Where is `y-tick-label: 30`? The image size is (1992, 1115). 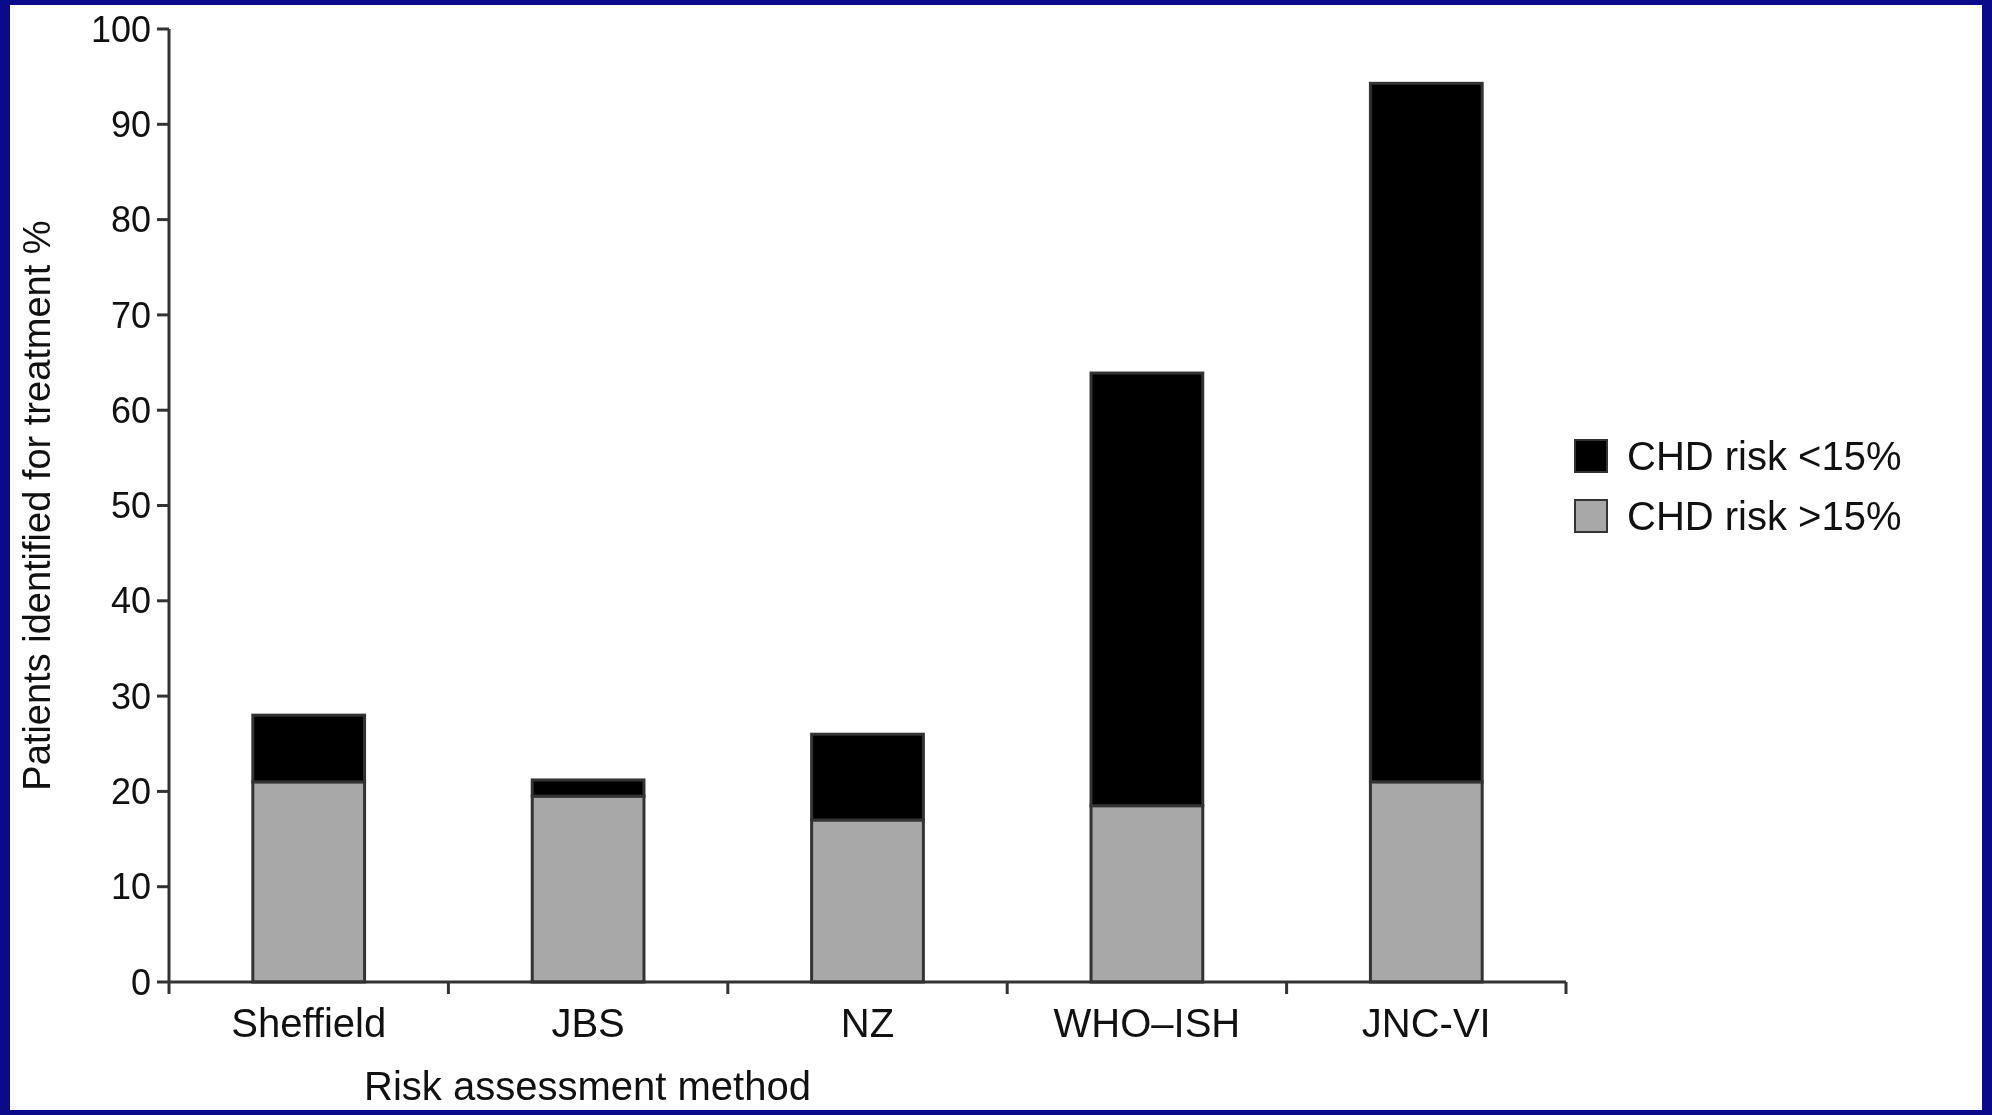
y-tick-label: 30 is located at coordinates (130, 696).